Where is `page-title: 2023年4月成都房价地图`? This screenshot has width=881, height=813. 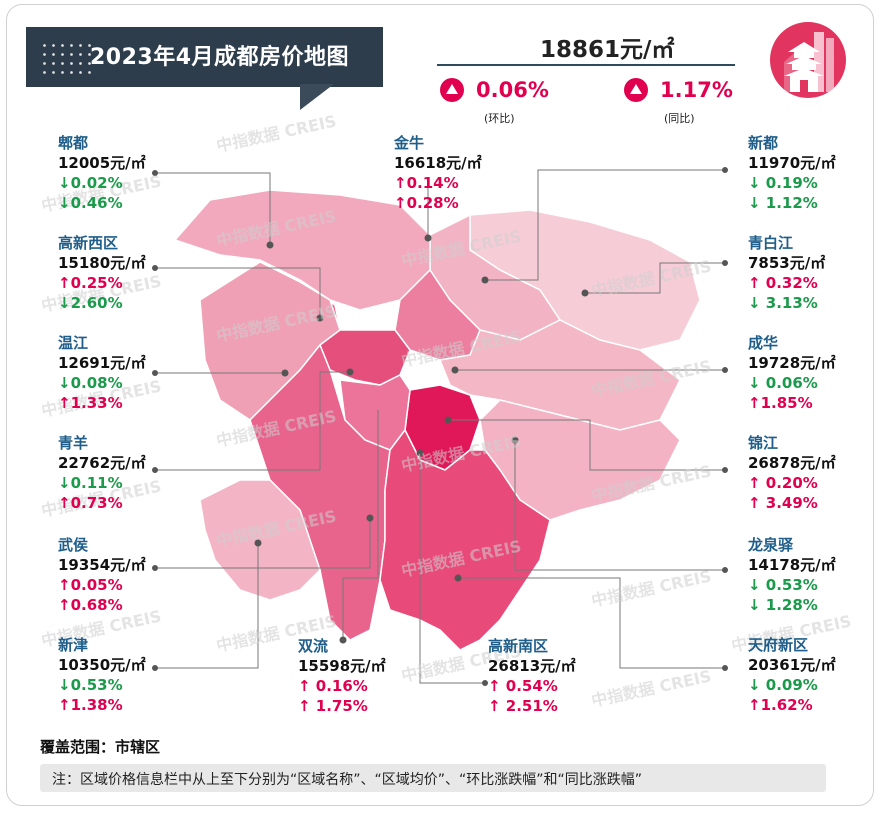 page-title: 2023年4月成都房价地图 is located at coordinates (220, 57).